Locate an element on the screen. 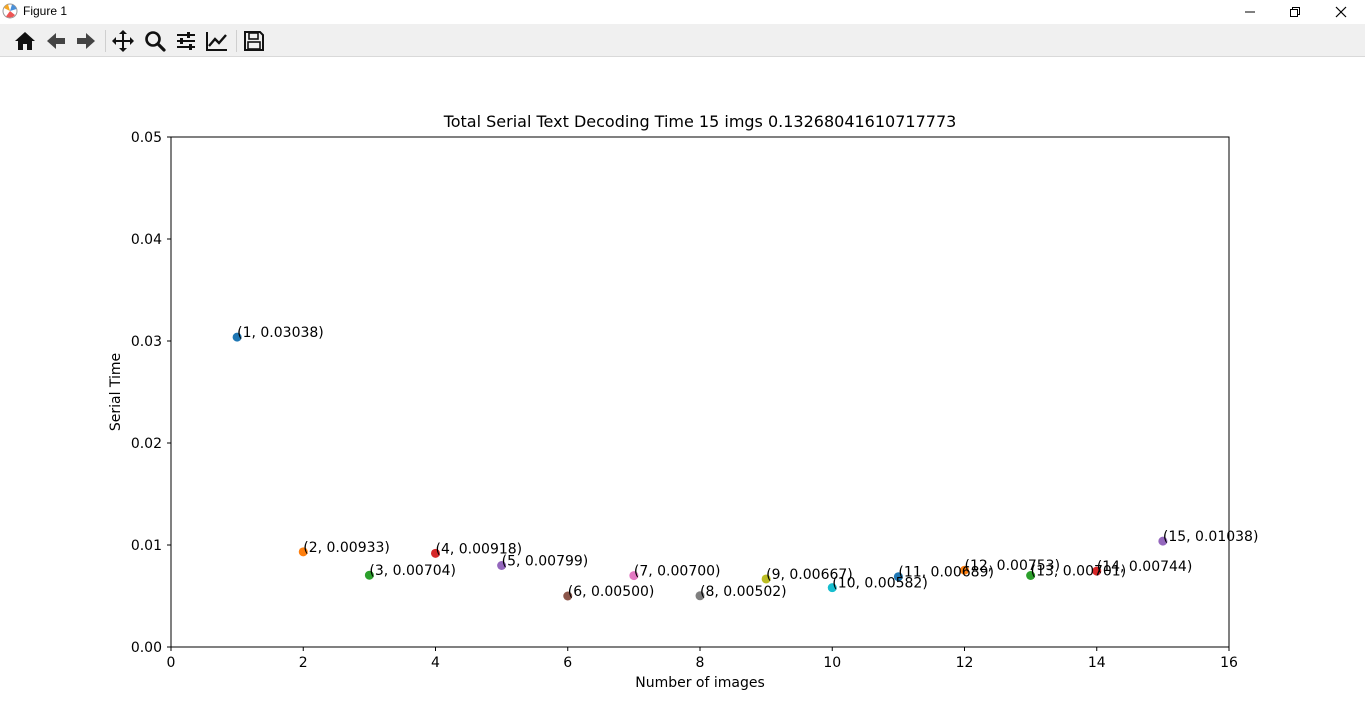  y-tick-label: 0.00 is located at coordinates (146, 648).